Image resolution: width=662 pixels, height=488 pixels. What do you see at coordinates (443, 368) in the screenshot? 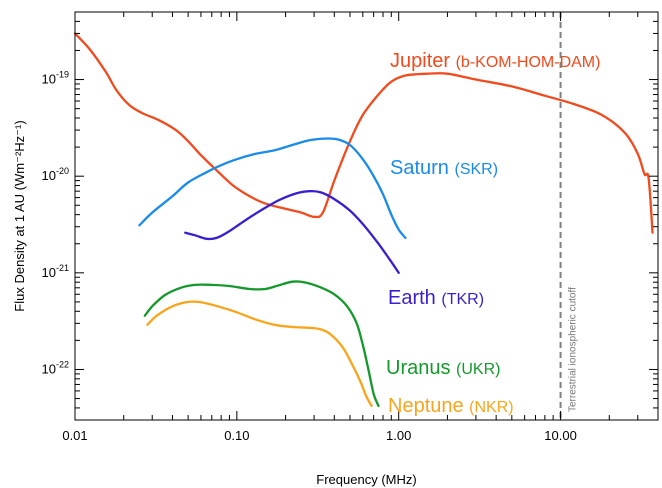
I see `series-label-uranus: Uranus (UKR)` at bounding box center [443, 368].